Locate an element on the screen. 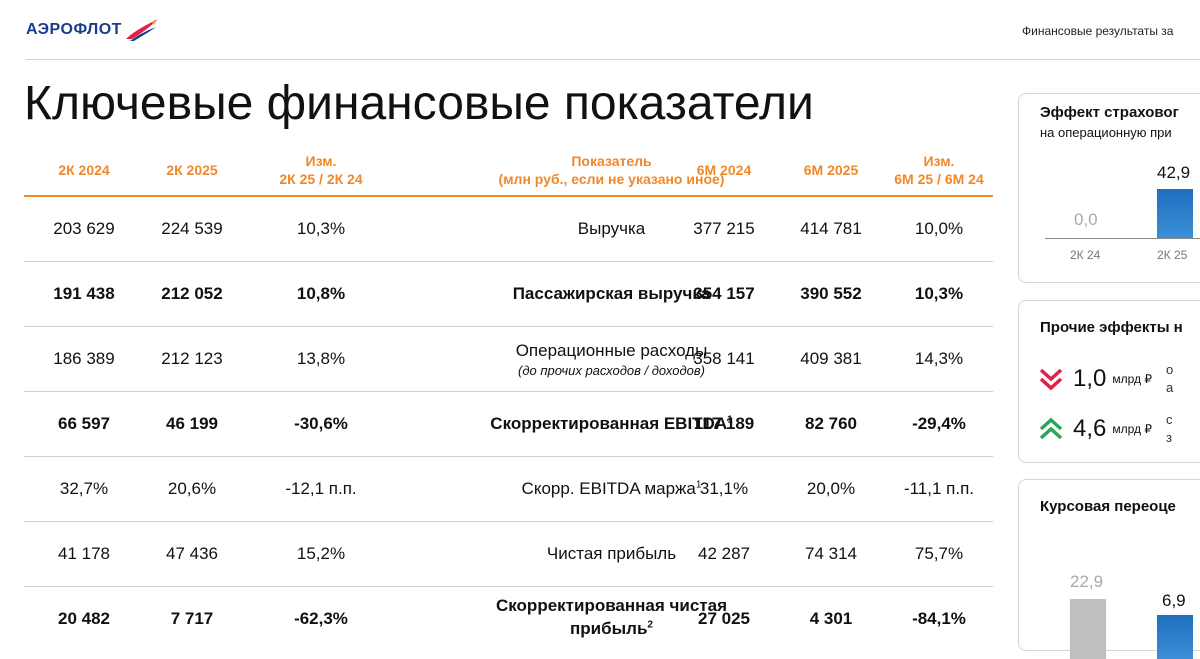 Image resolution: width=1200 pixels, height=659 pixels. panel-title: Курсовая переоце is located at coordinates (1108, 506).